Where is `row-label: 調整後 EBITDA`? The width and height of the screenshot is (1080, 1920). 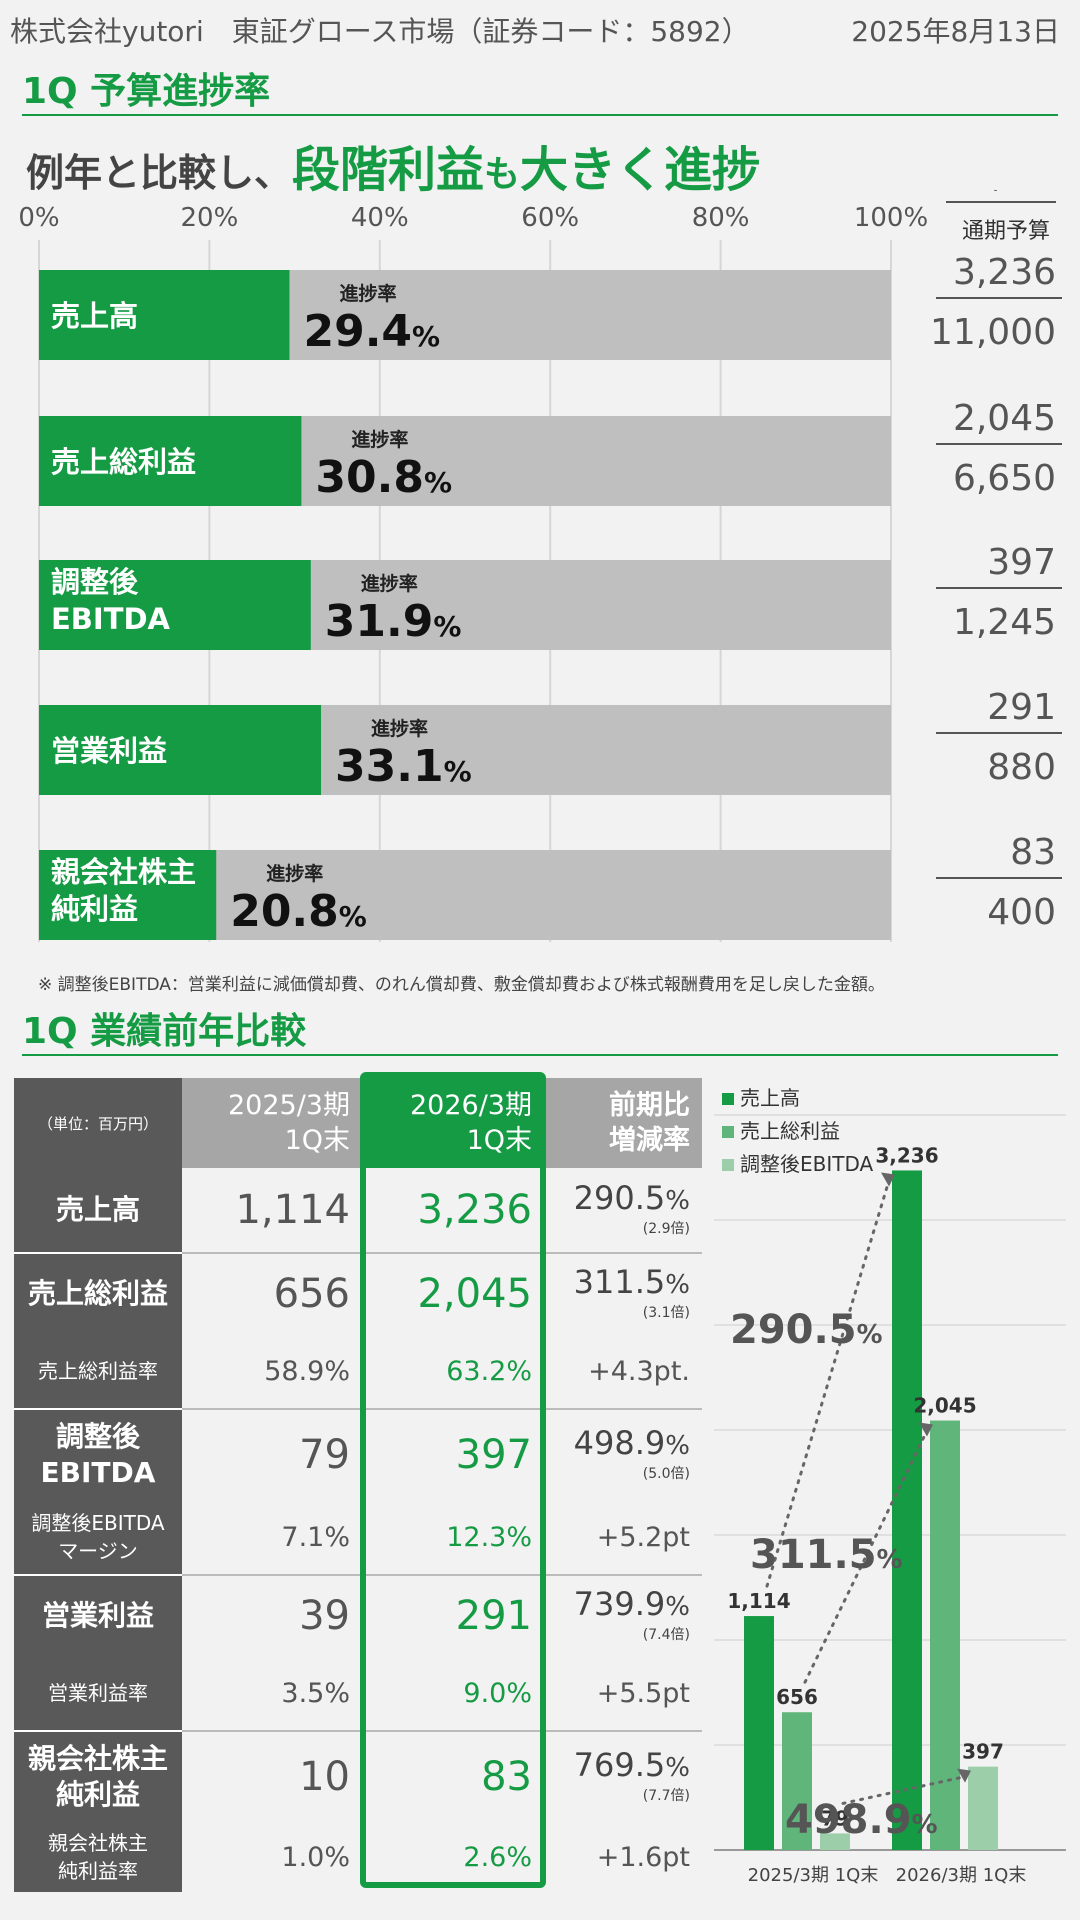 row-label: 調整後 EBITDA is located at coordinates (98, 1455).